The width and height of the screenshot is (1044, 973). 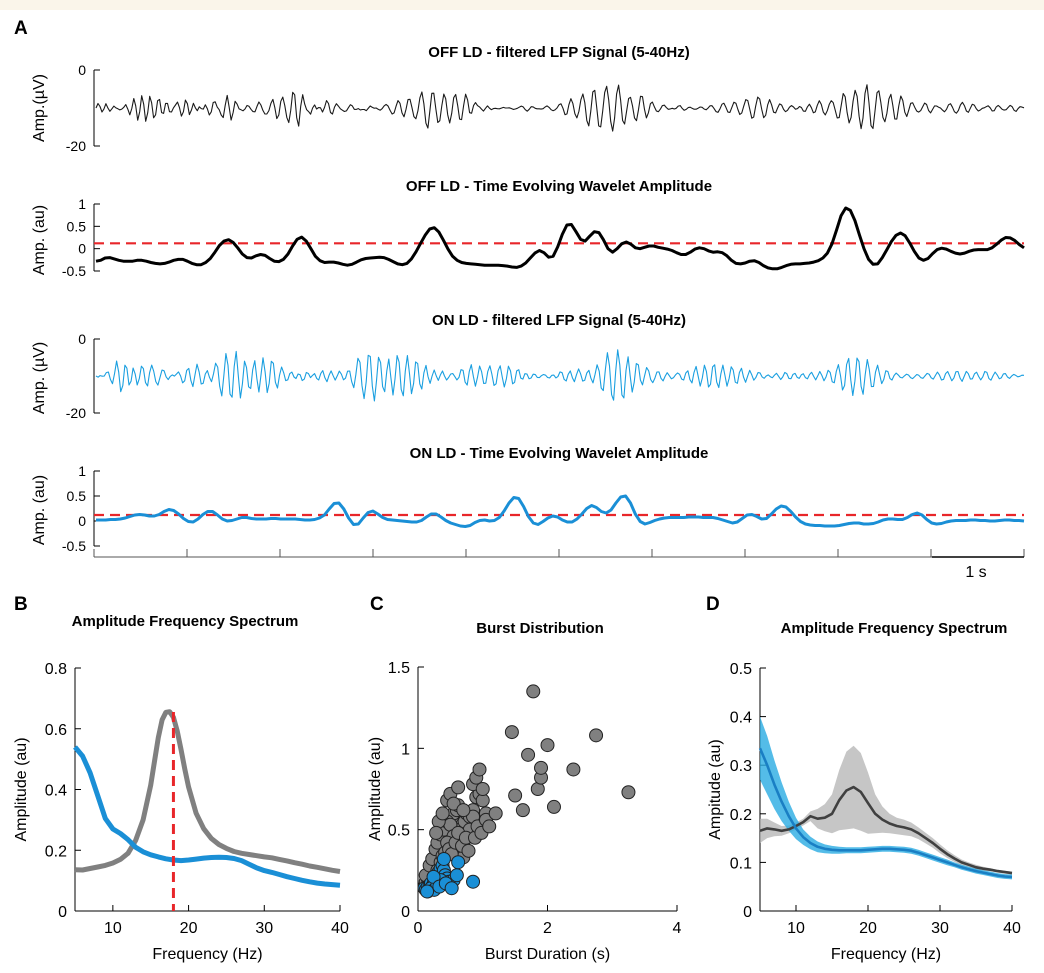 What do you see at coordinates (21, 28) in the screenshot?
I see `panel-label-a: A` at bounding box center [21, 28].